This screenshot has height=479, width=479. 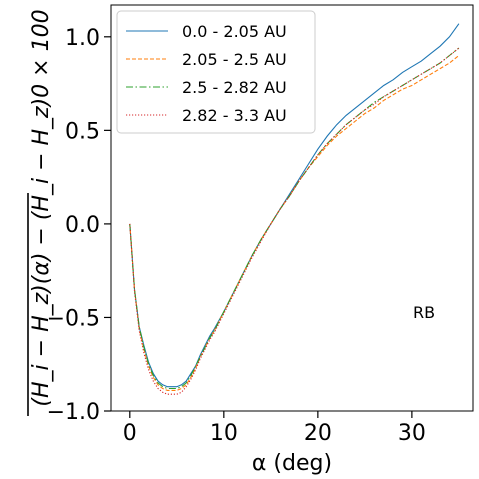 What do you see at coordinates (130, 433) in the screenshot?
I see `x-tick-label: 0` at bounding box center [130, 433].